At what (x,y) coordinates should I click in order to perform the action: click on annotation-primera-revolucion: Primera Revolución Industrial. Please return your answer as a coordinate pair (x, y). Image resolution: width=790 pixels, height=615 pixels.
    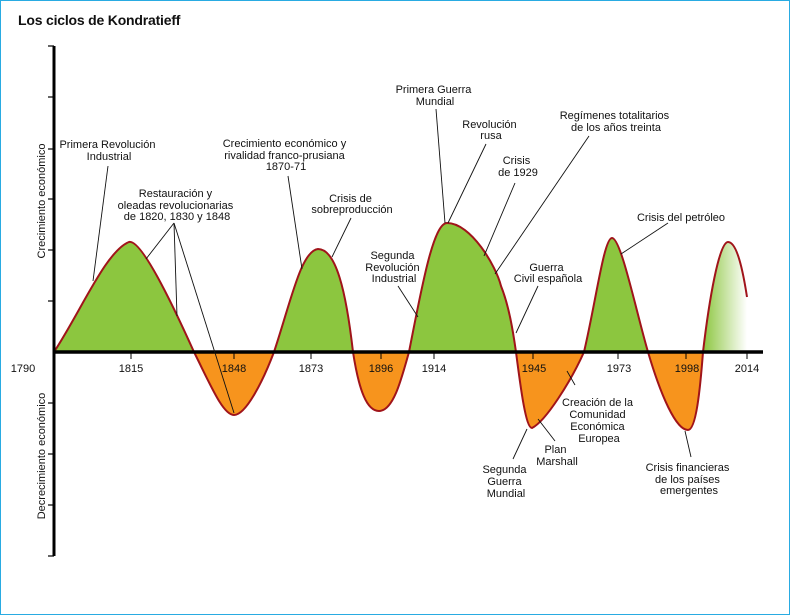
    Looking at the image, I should click on (108, 151).